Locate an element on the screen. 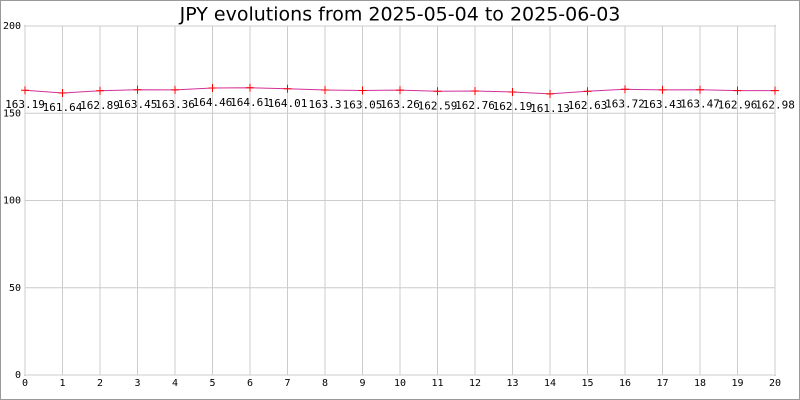 The height and width of the screenshot is (400, 800). x-tick-label: 8 is located at coordinates (325, 383).